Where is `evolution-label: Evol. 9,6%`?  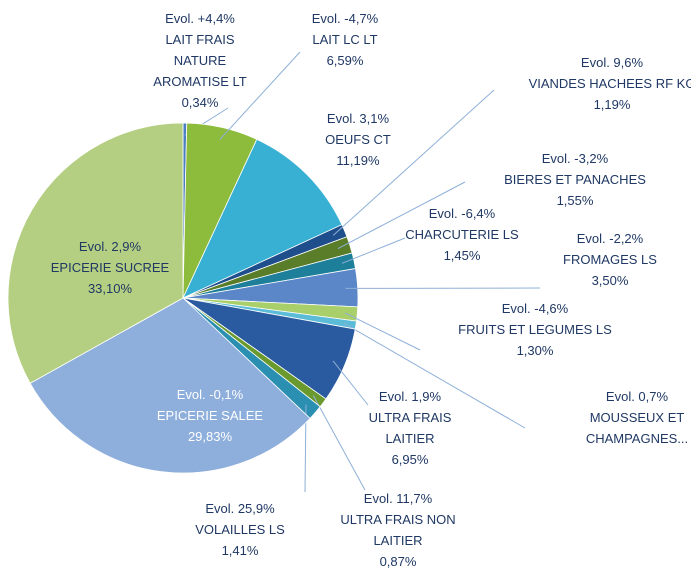
evolution-label: Evol. 9,6% is located at coordinates (612, 62).